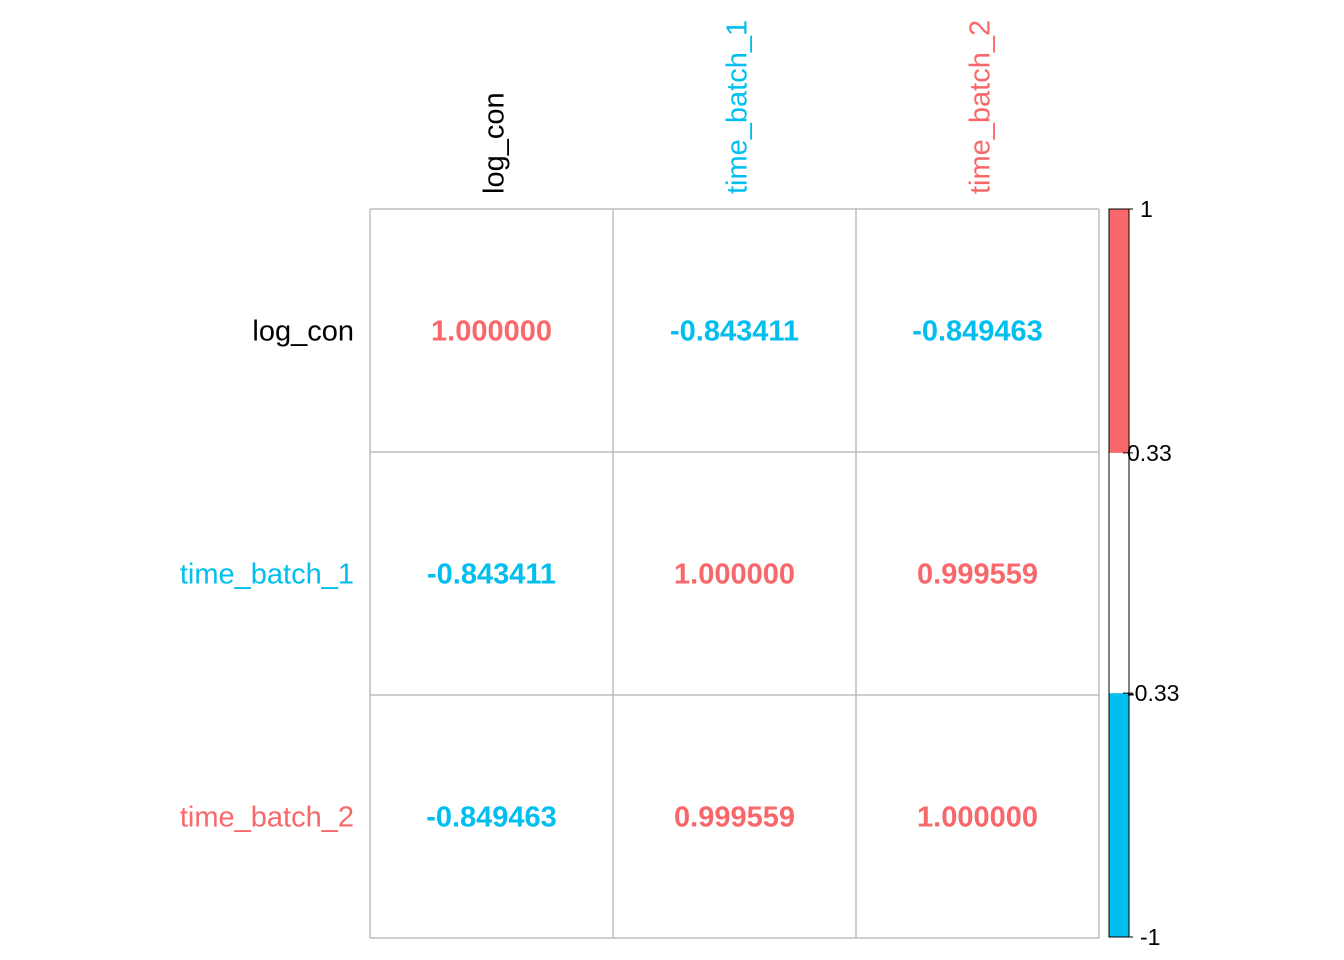 The width and height of the screenshot is (1344, 960). What do you see at coordinates (1153, 693) in the screenshot?
I see `colorbar-tick-label: -0.33` at bounding box center [1153, 693].